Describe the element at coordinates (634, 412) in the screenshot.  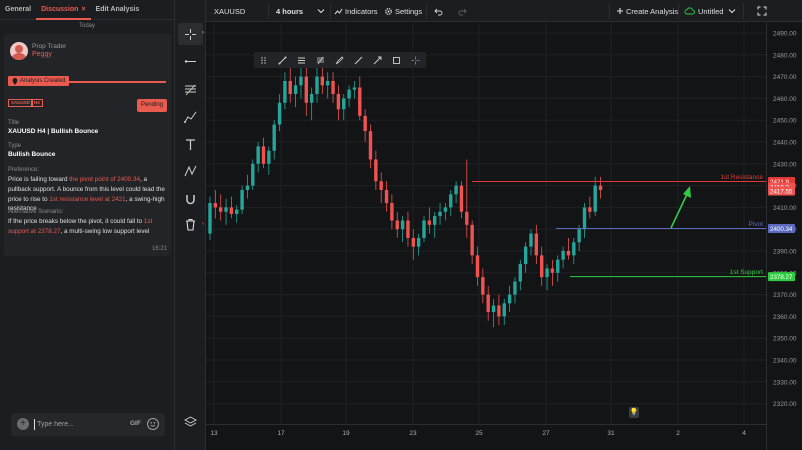
I see `lightbulb-icon: 💡` at that location.